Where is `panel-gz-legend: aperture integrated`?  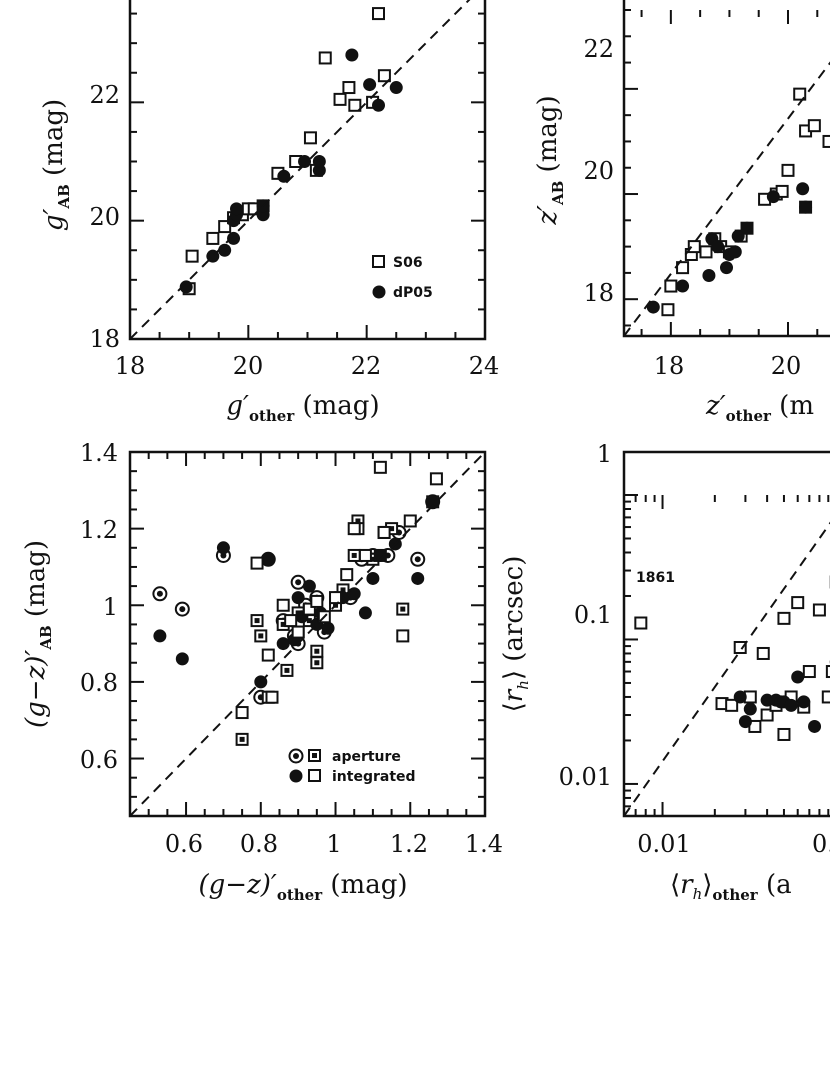 panel-gz-legend: aperture integrated is located at coordinates (352, 766).